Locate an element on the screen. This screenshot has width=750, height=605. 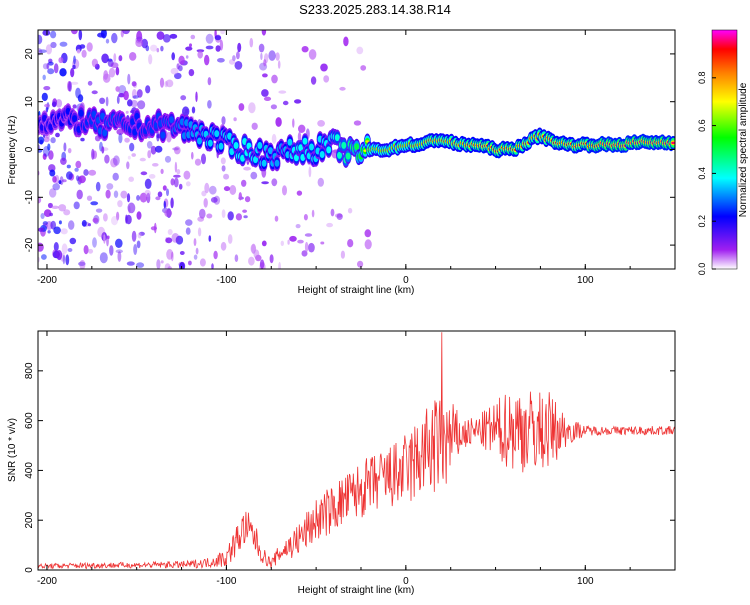
colorbar-label: Normalized spectral amplitude is located at coordinates (743, 149).